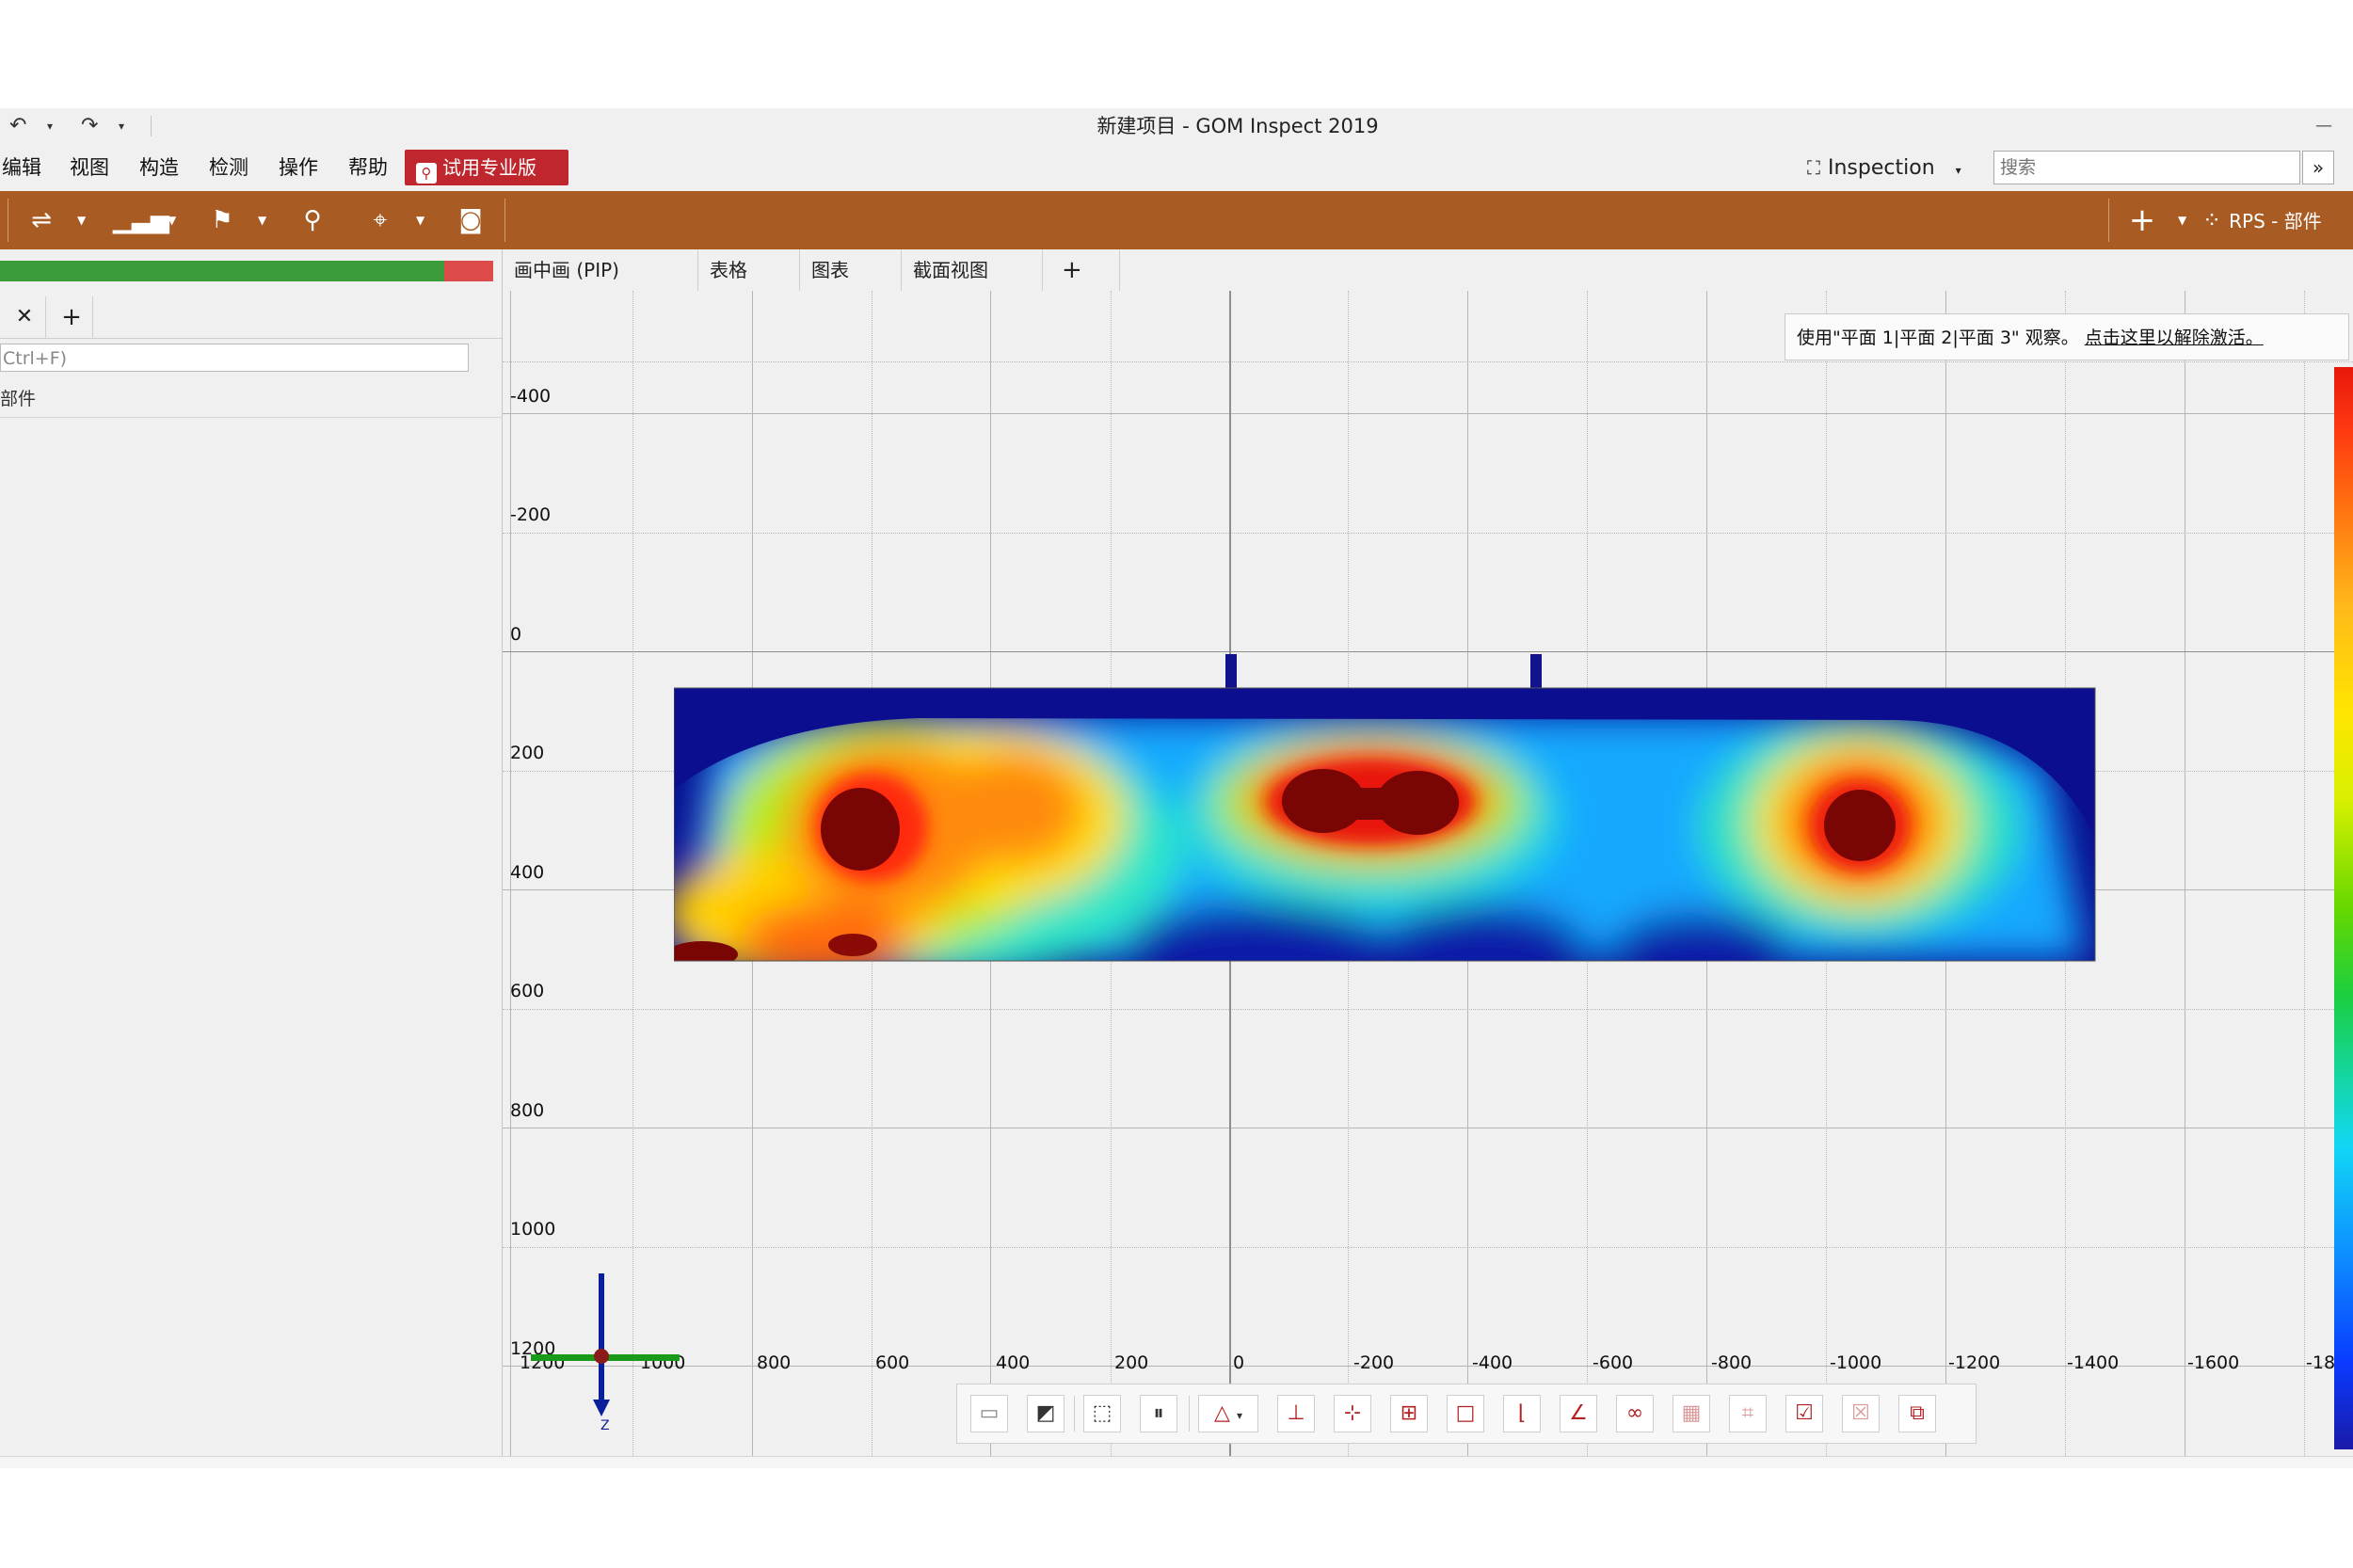  I want to click on rect-select-icon: ⬚, so click(1102, 1413).